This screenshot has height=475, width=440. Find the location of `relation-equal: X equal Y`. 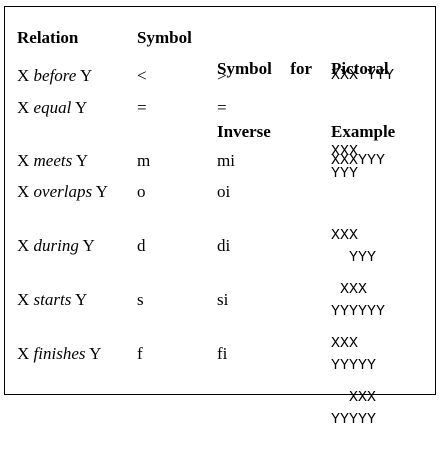

relation-equal: X equal Y is located at coordinates (52, 107).